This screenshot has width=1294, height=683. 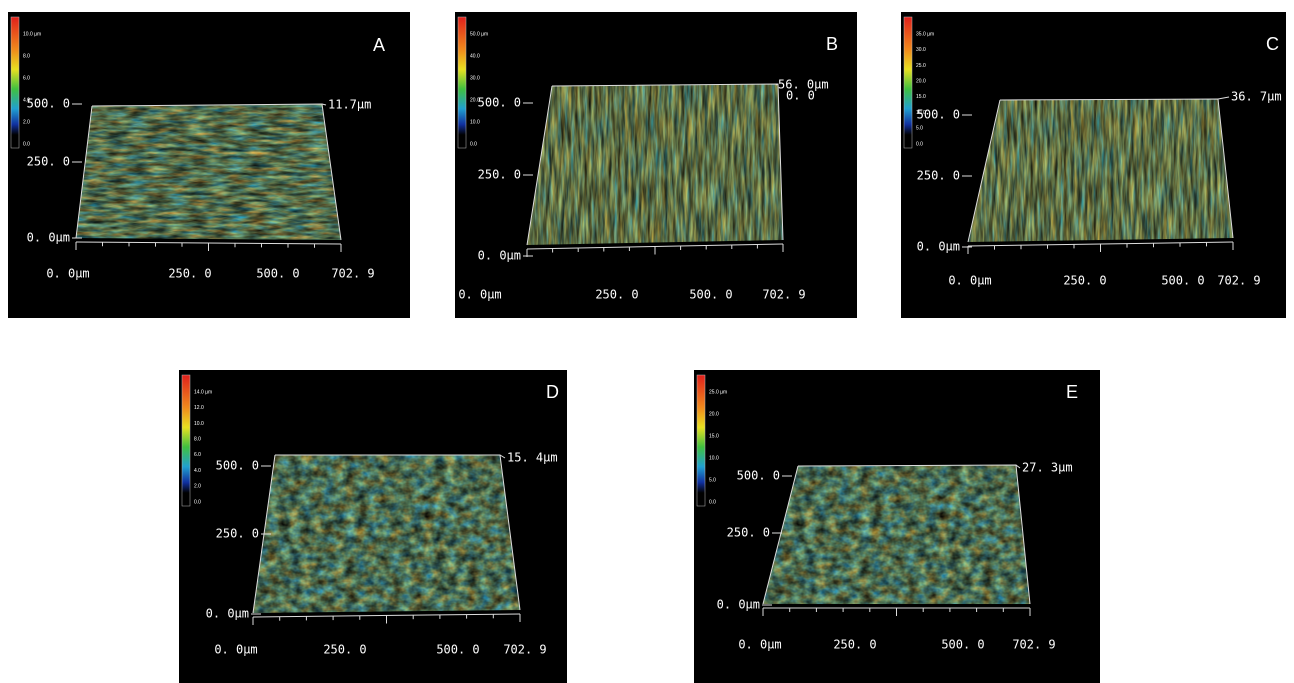 What do you see at coordinates (379, 45) in the screenshot?
I see `panel-letter: A` at bounding box center [379, 45].